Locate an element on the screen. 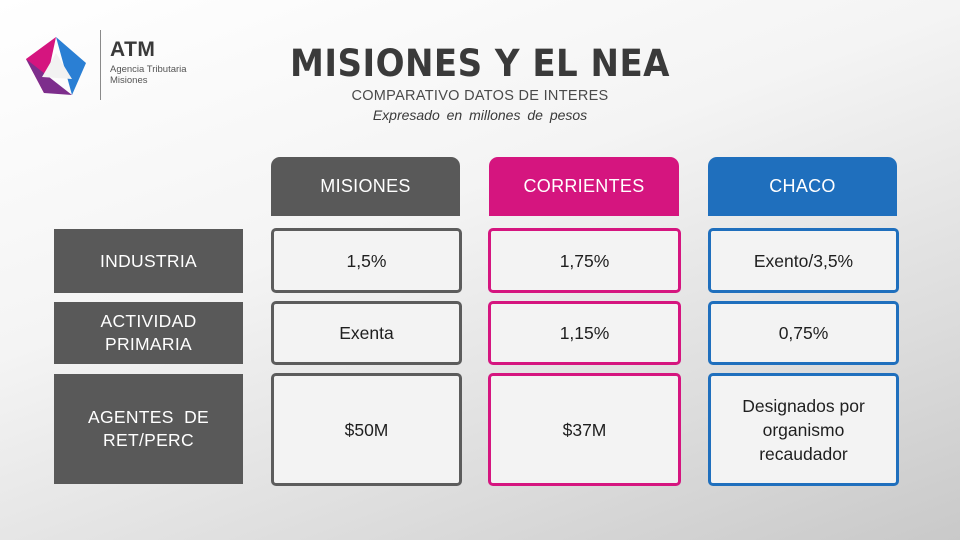 The height and width of the screenshot is (540, 960). atm-logo-icon is located at coordinates (56, 66).